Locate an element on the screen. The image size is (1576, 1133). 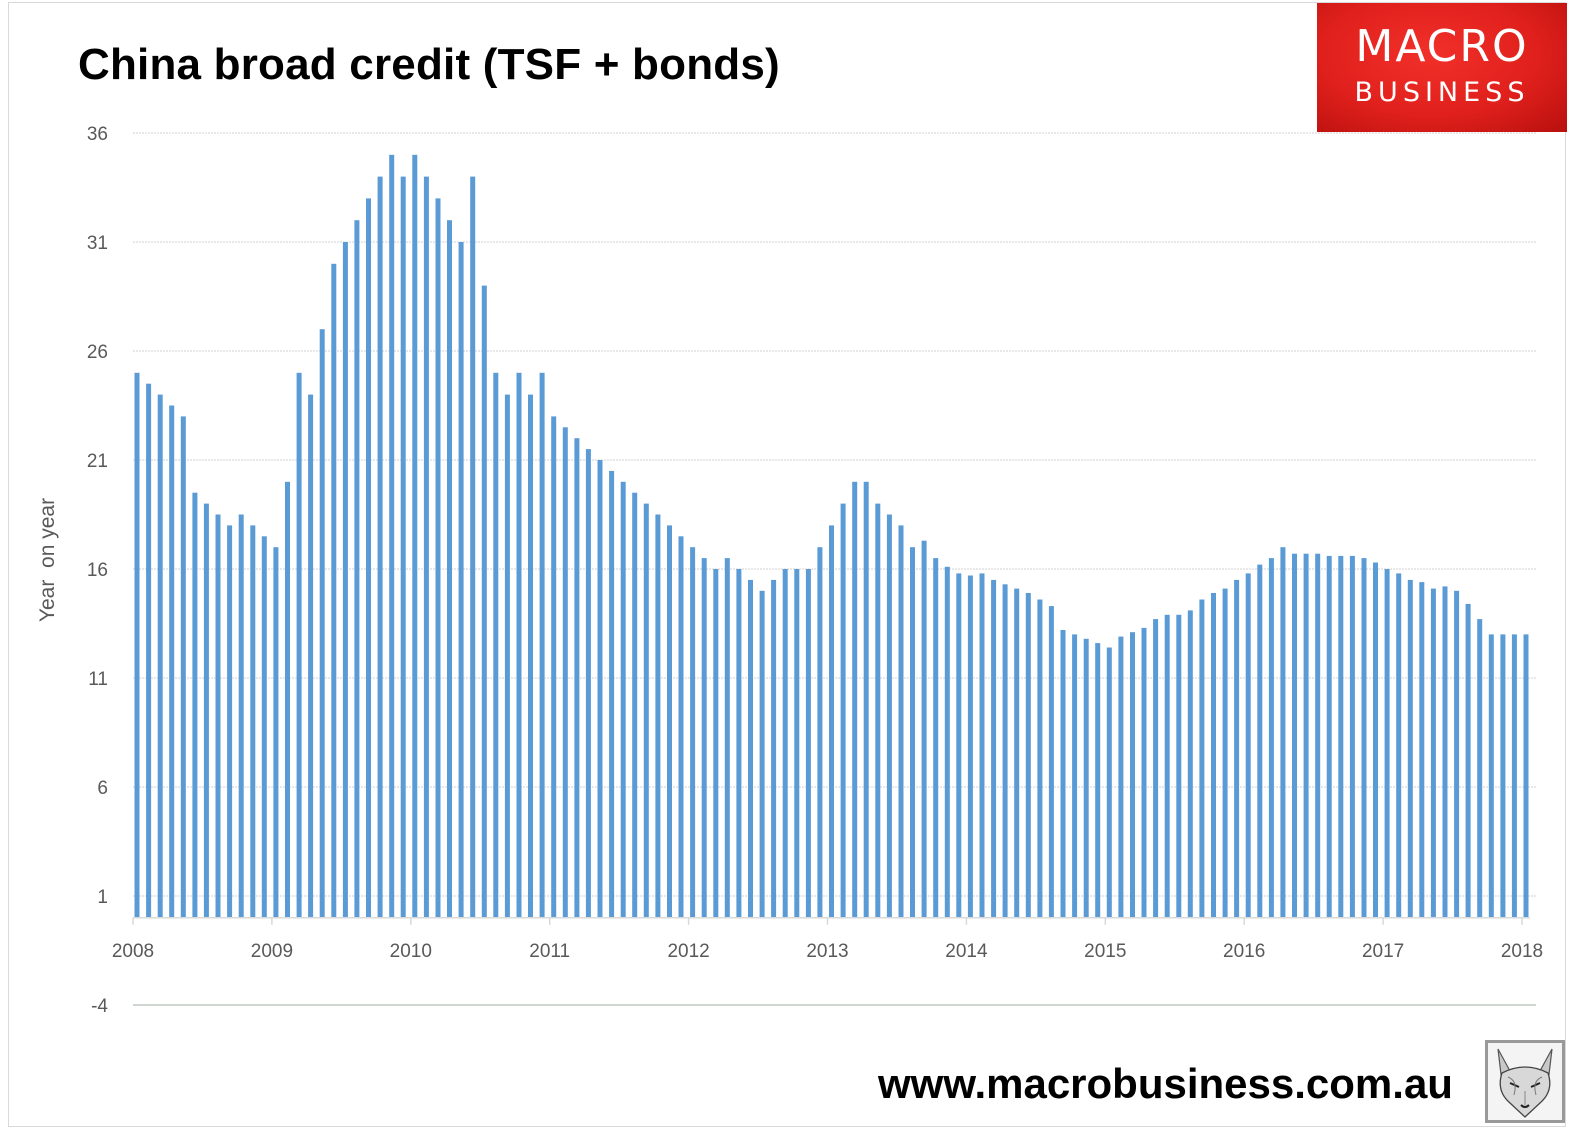
y-tick-label: 31 is located at coordinates (97, 243).